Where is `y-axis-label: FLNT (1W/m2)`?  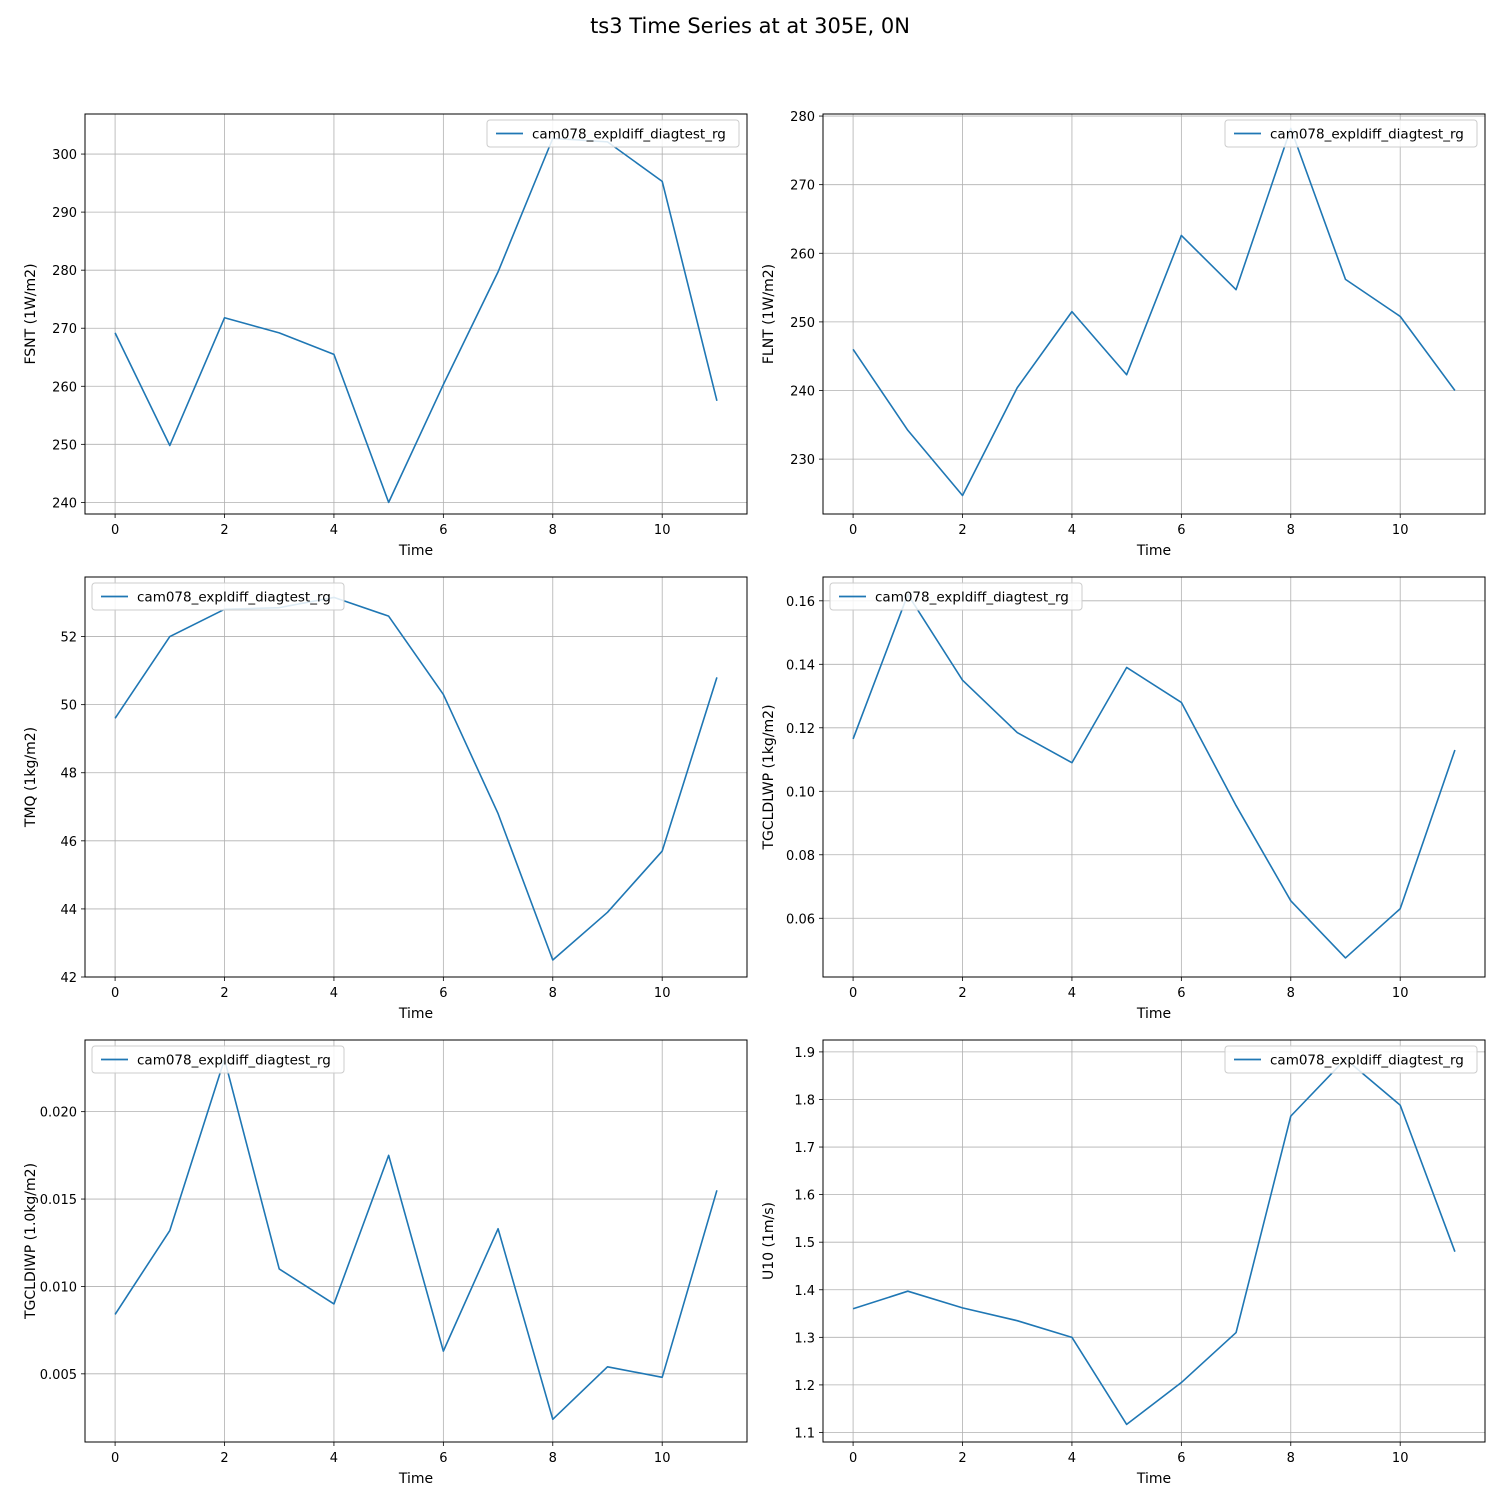 y-axis-label: FLNT (1W/m2) is located at coordinates (769, 314).